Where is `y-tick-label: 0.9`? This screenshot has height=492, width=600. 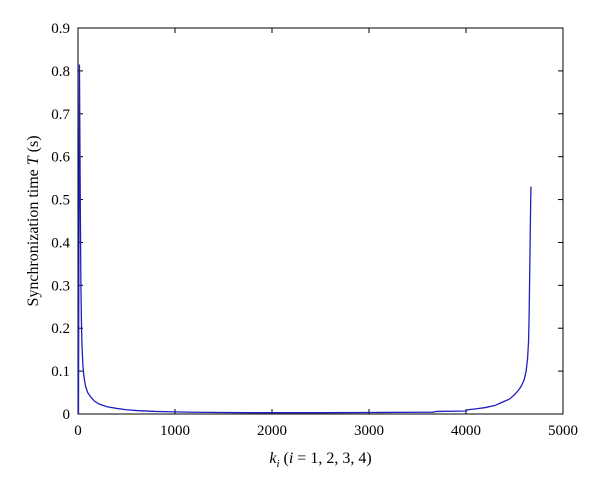 y-tick-label: 0.9 is located at coordinates (60, 29).